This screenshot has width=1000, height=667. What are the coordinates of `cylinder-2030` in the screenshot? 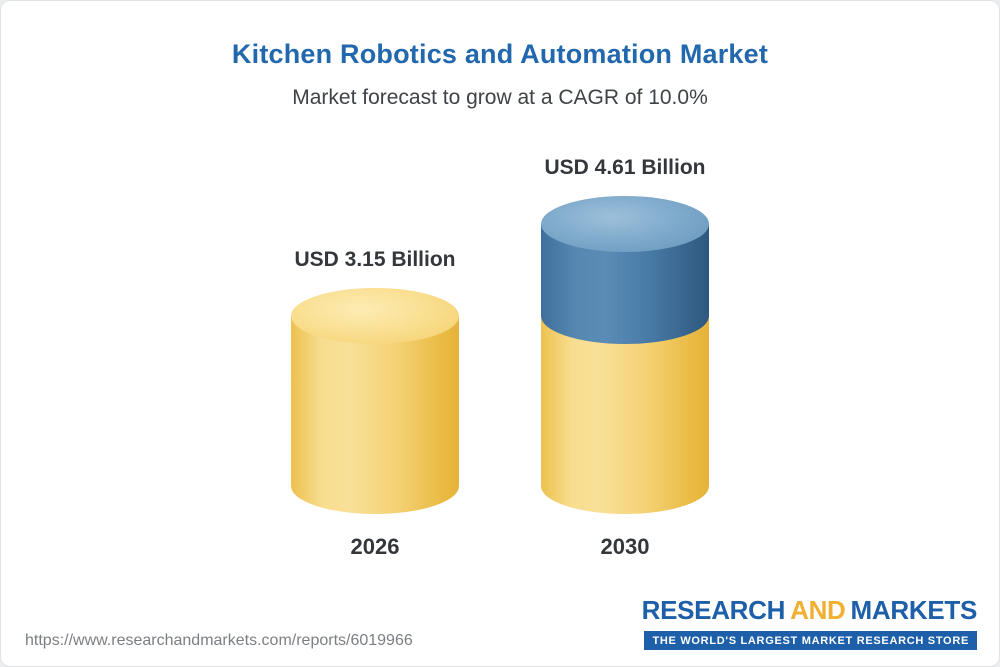 It's located at (625, 355).